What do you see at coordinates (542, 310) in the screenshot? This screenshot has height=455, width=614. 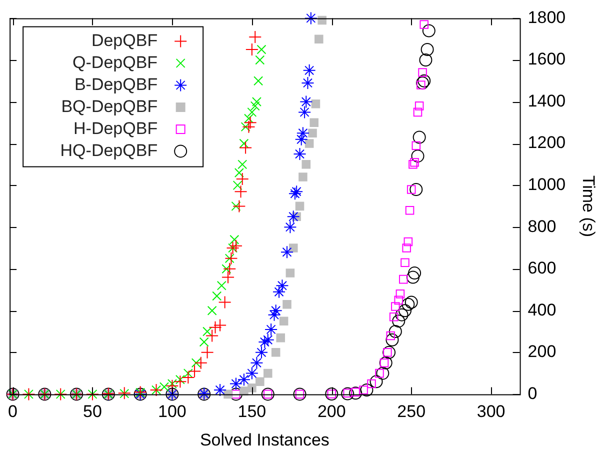 I see `y-tick-label: 400` at bounding box center [542, 310].